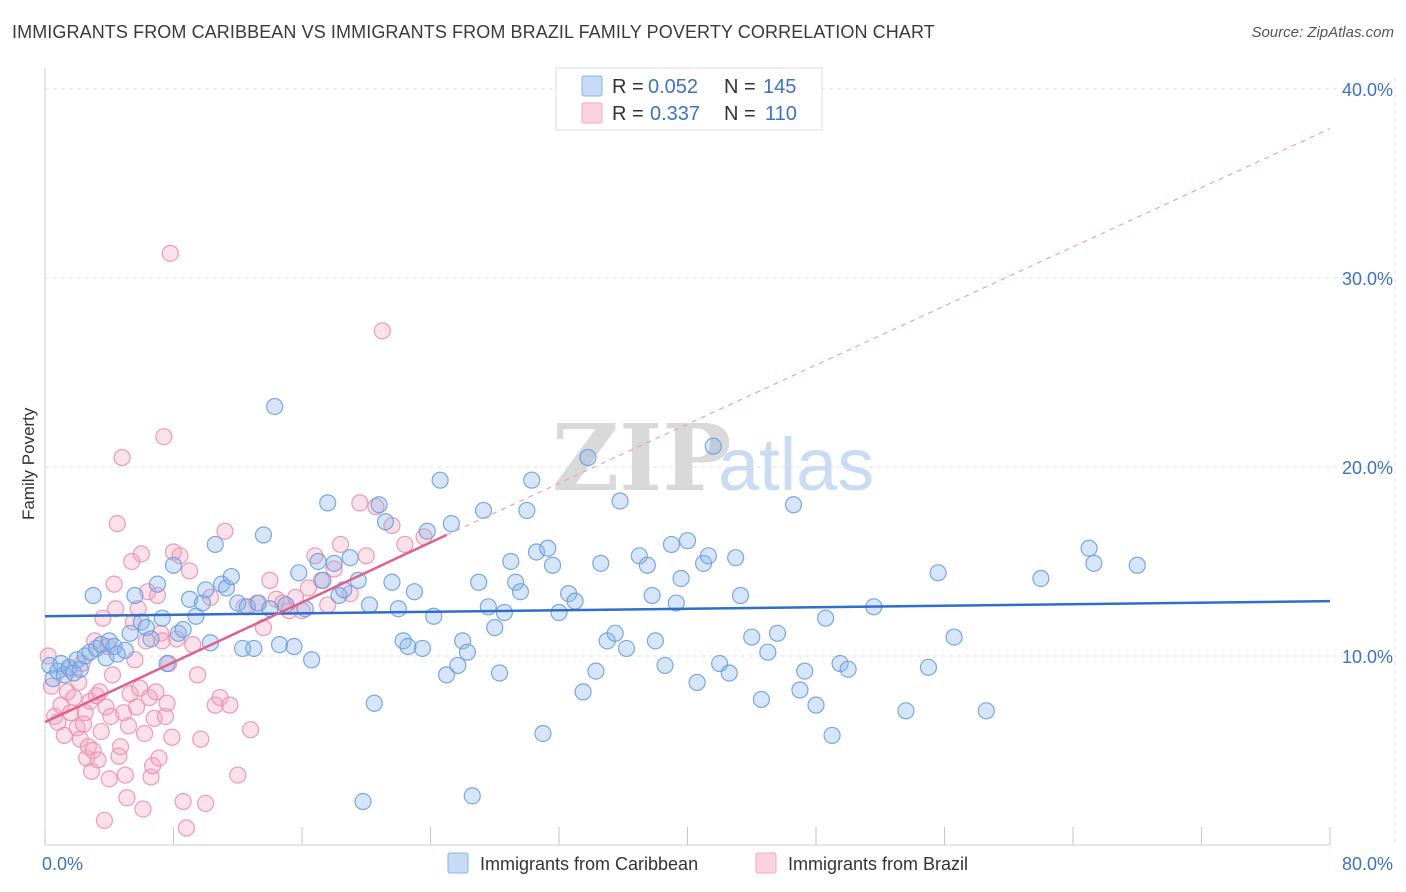 The width and height of the screenshot is (1406, 892). What do you see at coordinates (246, 628) in the screenshot?
I see `trend-line-brazil` at bounding box center [246, 628].